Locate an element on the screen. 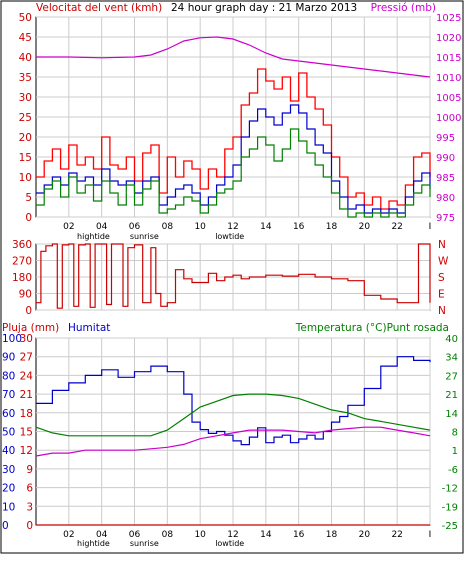 The width and height of the screenshot is (465, 570). panel3-humidity-tick-label: 70 is located at coordinates (8, 395).